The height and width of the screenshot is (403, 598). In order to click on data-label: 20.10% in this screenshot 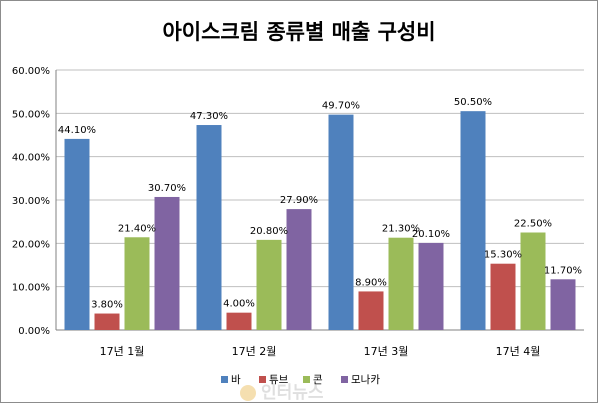, I will do `click(431, 234)`.